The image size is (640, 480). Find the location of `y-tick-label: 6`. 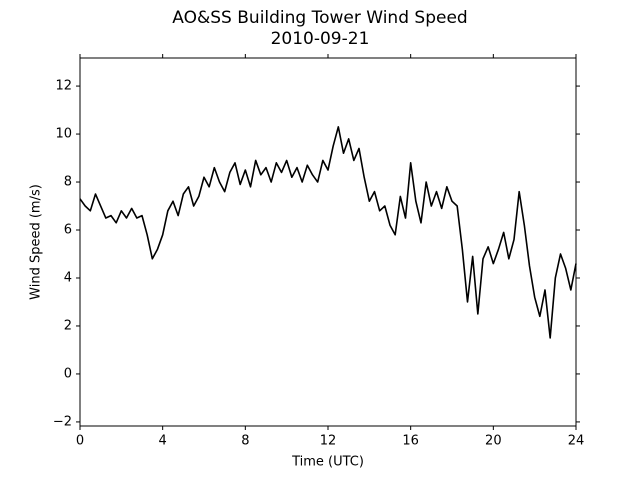

y-tick-label: 6 is located at coordinates (68, 230).